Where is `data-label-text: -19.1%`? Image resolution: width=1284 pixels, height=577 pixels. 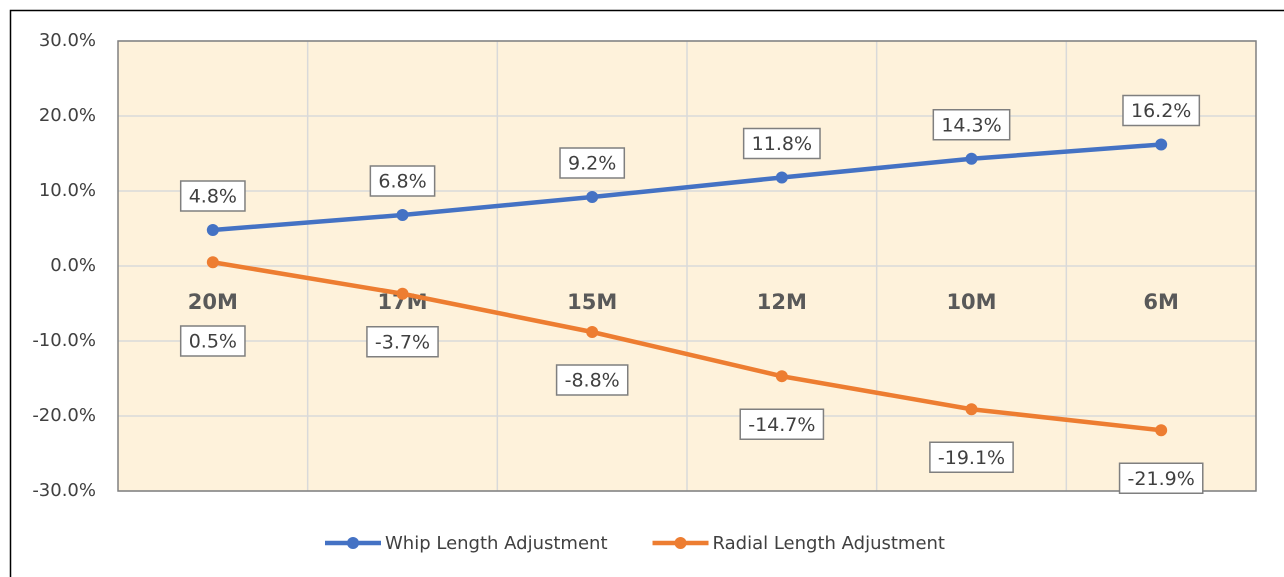
data-label-text: -19.1% is located at coordinates (971, 458).